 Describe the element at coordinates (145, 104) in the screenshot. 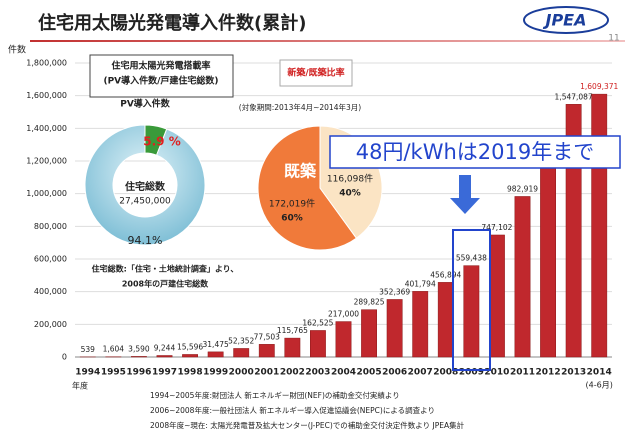

I see `donut-subtitle: PV導入件数` at that location.